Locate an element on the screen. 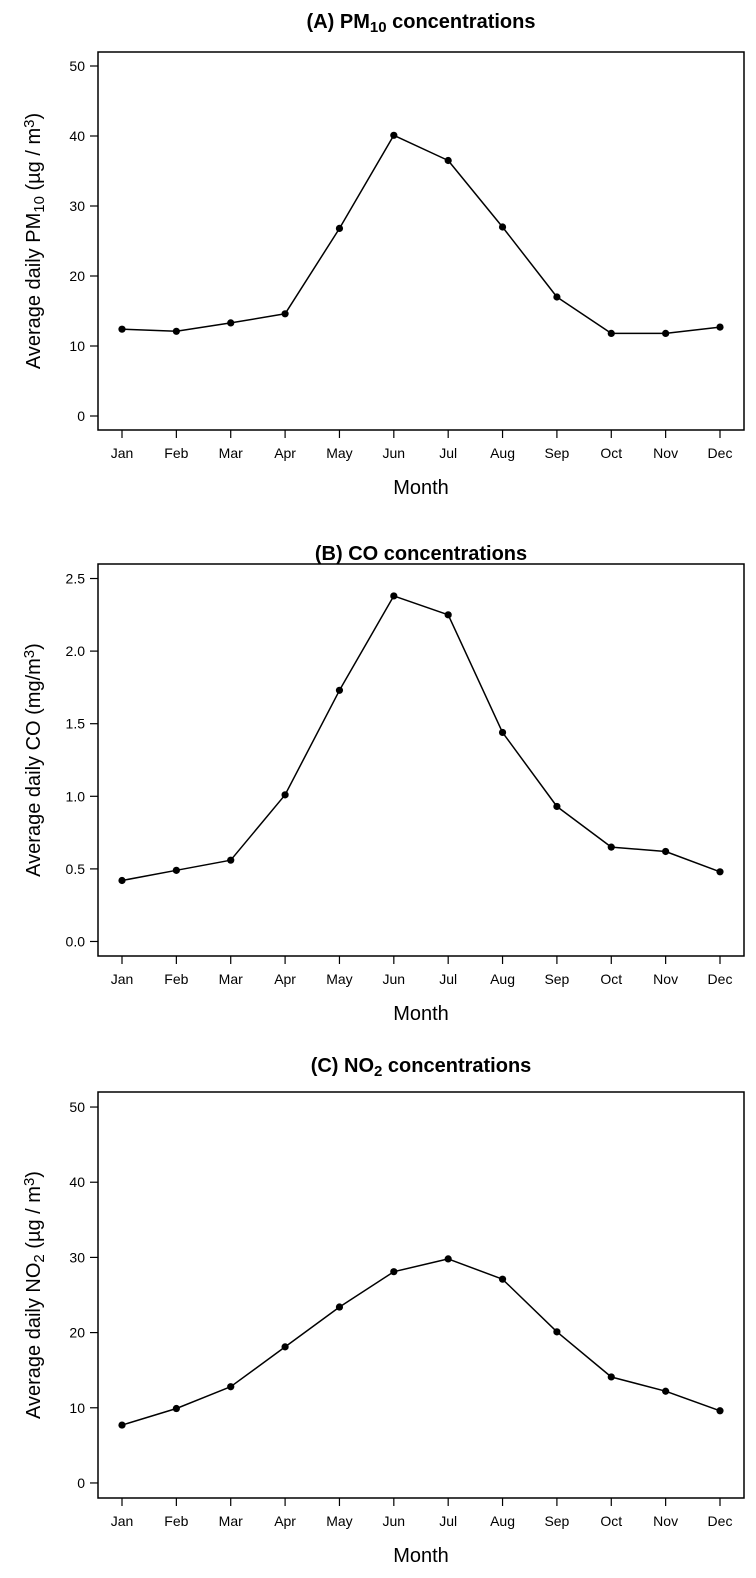 The image size is (756, 1578). y-tick-label: 2.0 is located at coordinates (76, 651).